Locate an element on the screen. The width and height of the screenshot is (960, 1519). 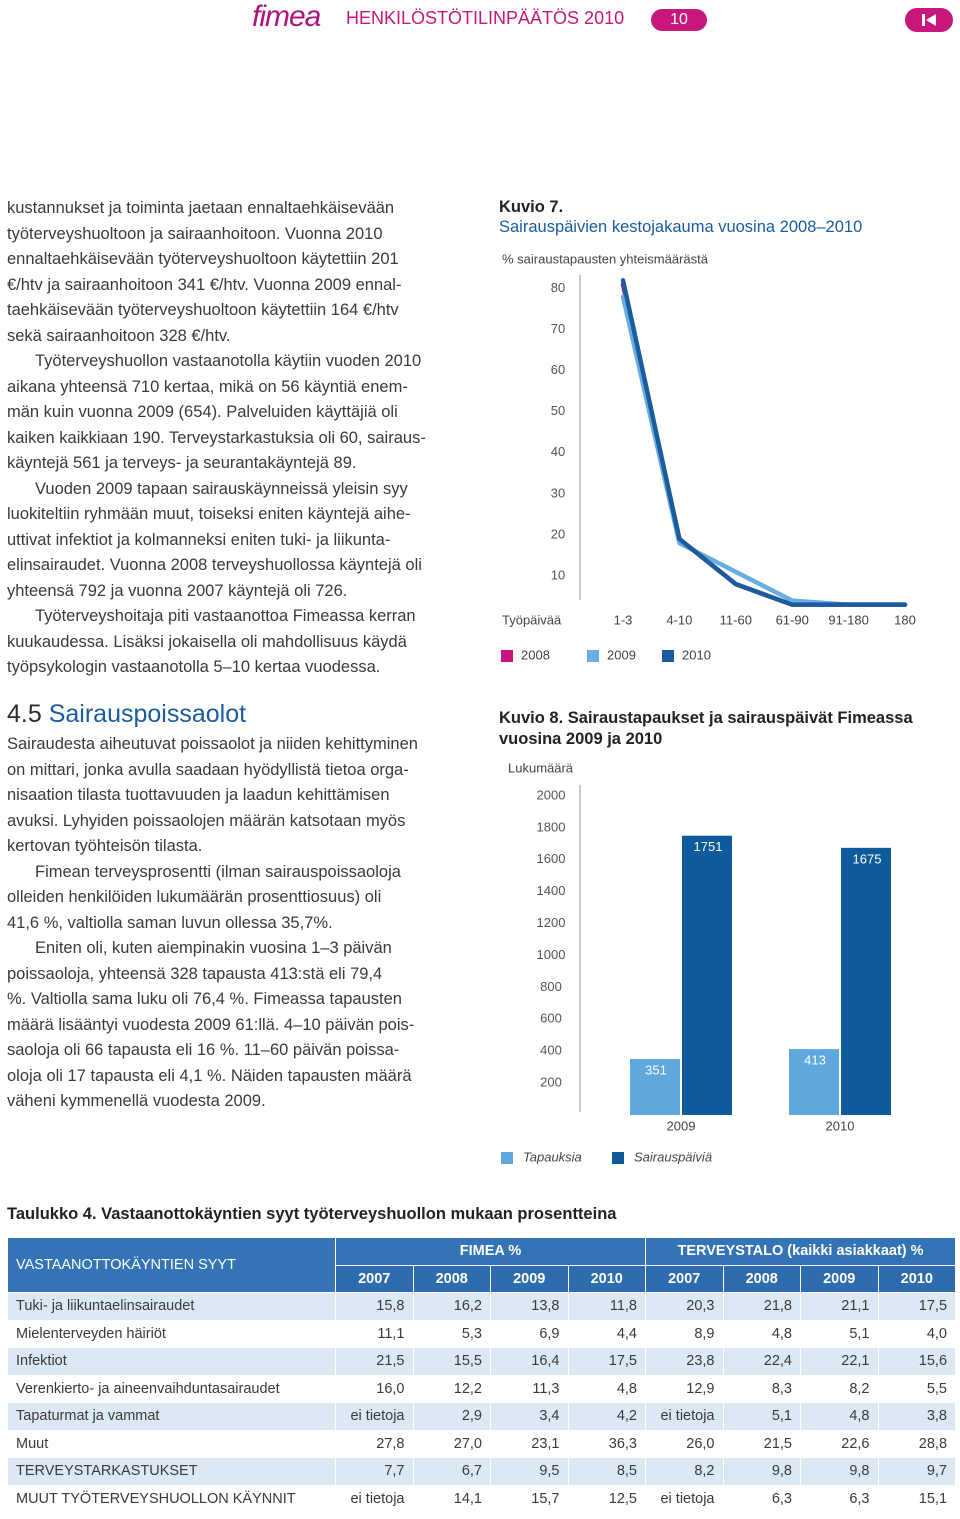
cell: 22,6 is located at coordinates (839, 1443).